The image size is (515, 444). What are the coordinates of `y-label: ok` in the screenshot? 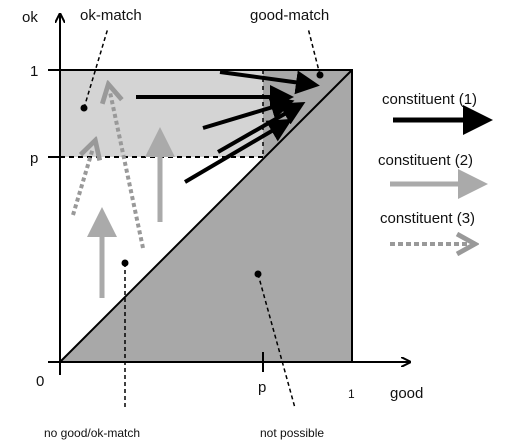 It's located at (30, 17).